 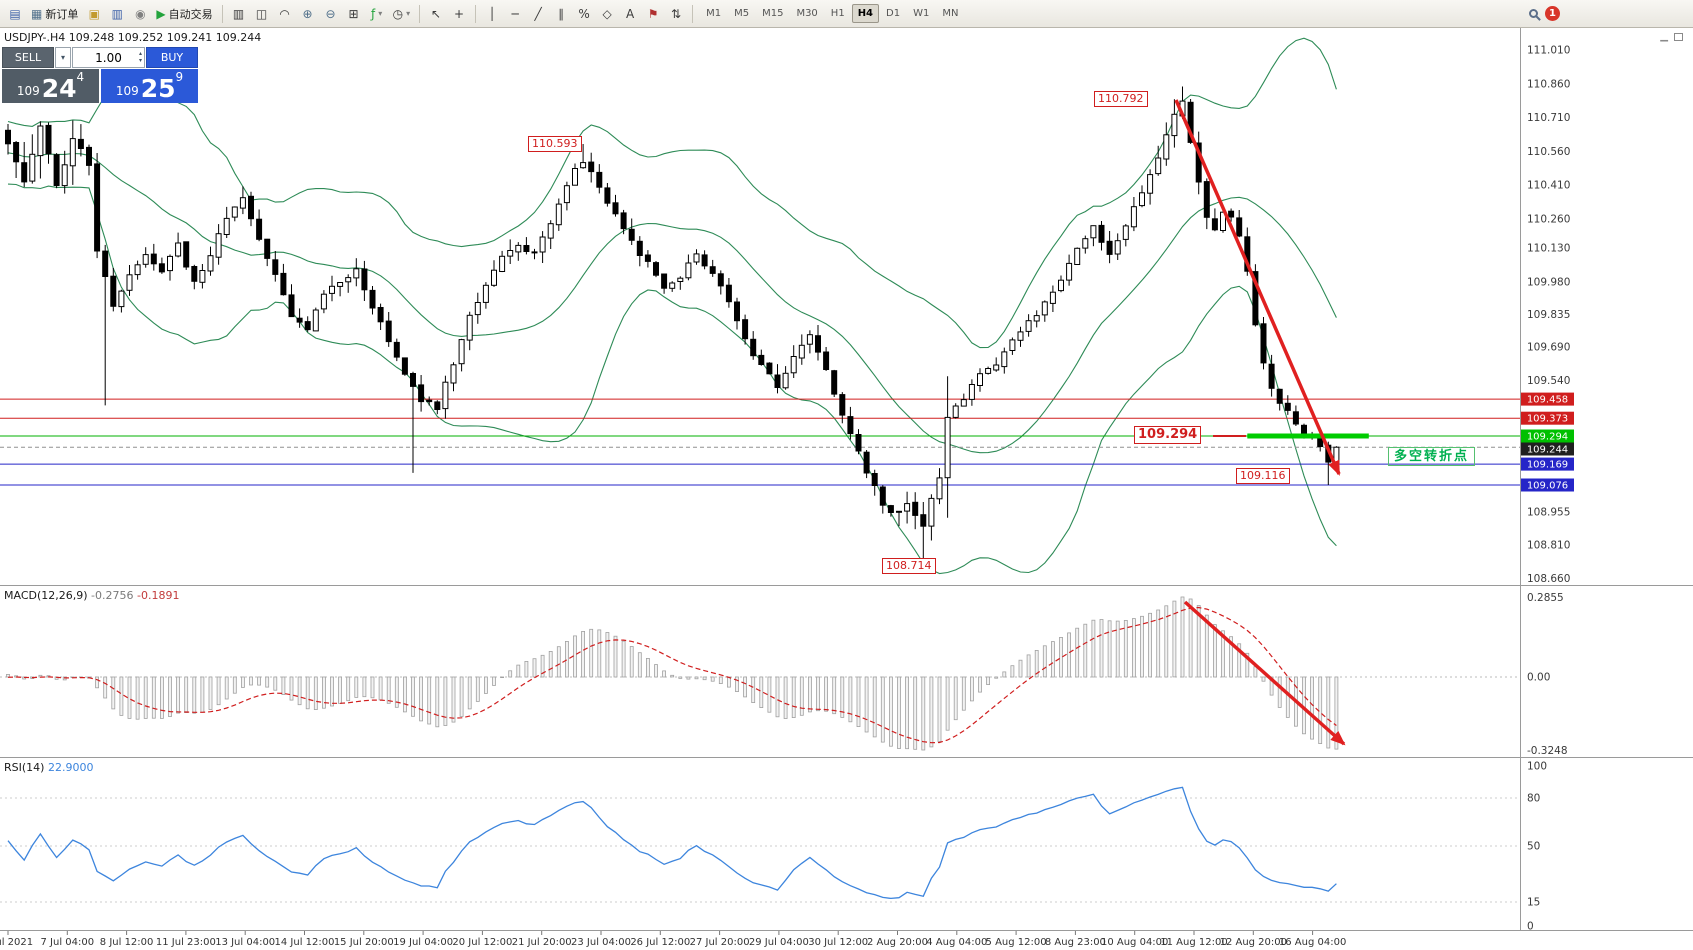 I want to click on tile-windows-button: ⊞, so click(x=354, y=14).